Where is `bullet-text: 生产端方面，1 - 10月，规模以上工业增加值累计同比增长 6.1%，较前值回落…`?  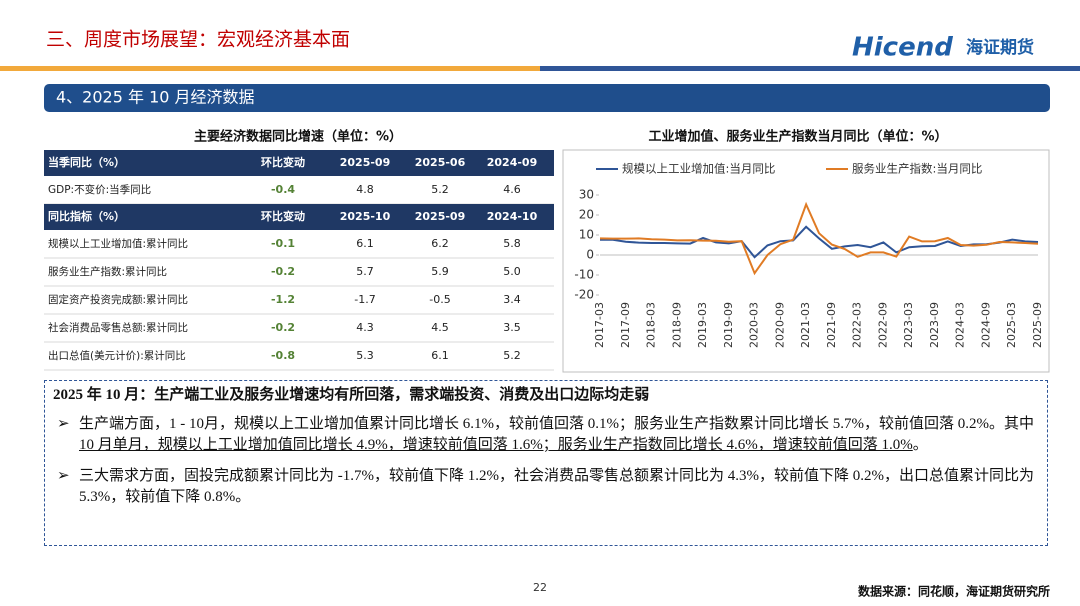
bullet-text: 生产端方面，1 - 10月，规模以上工业增加值累计同比增长 6.1%，较前值回落… is located at coordinates (556, 424).